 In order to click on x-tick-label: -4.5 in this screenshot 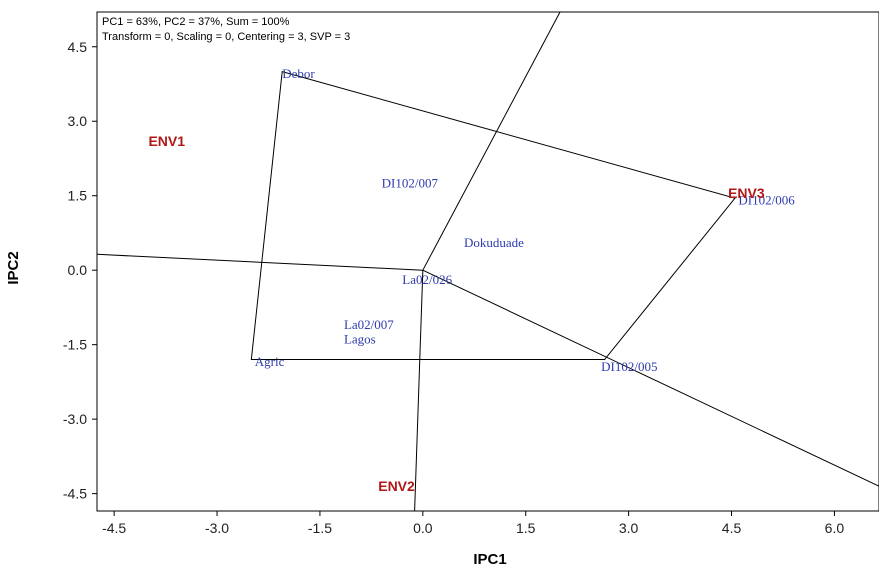, I will do `click(114, 528)`.